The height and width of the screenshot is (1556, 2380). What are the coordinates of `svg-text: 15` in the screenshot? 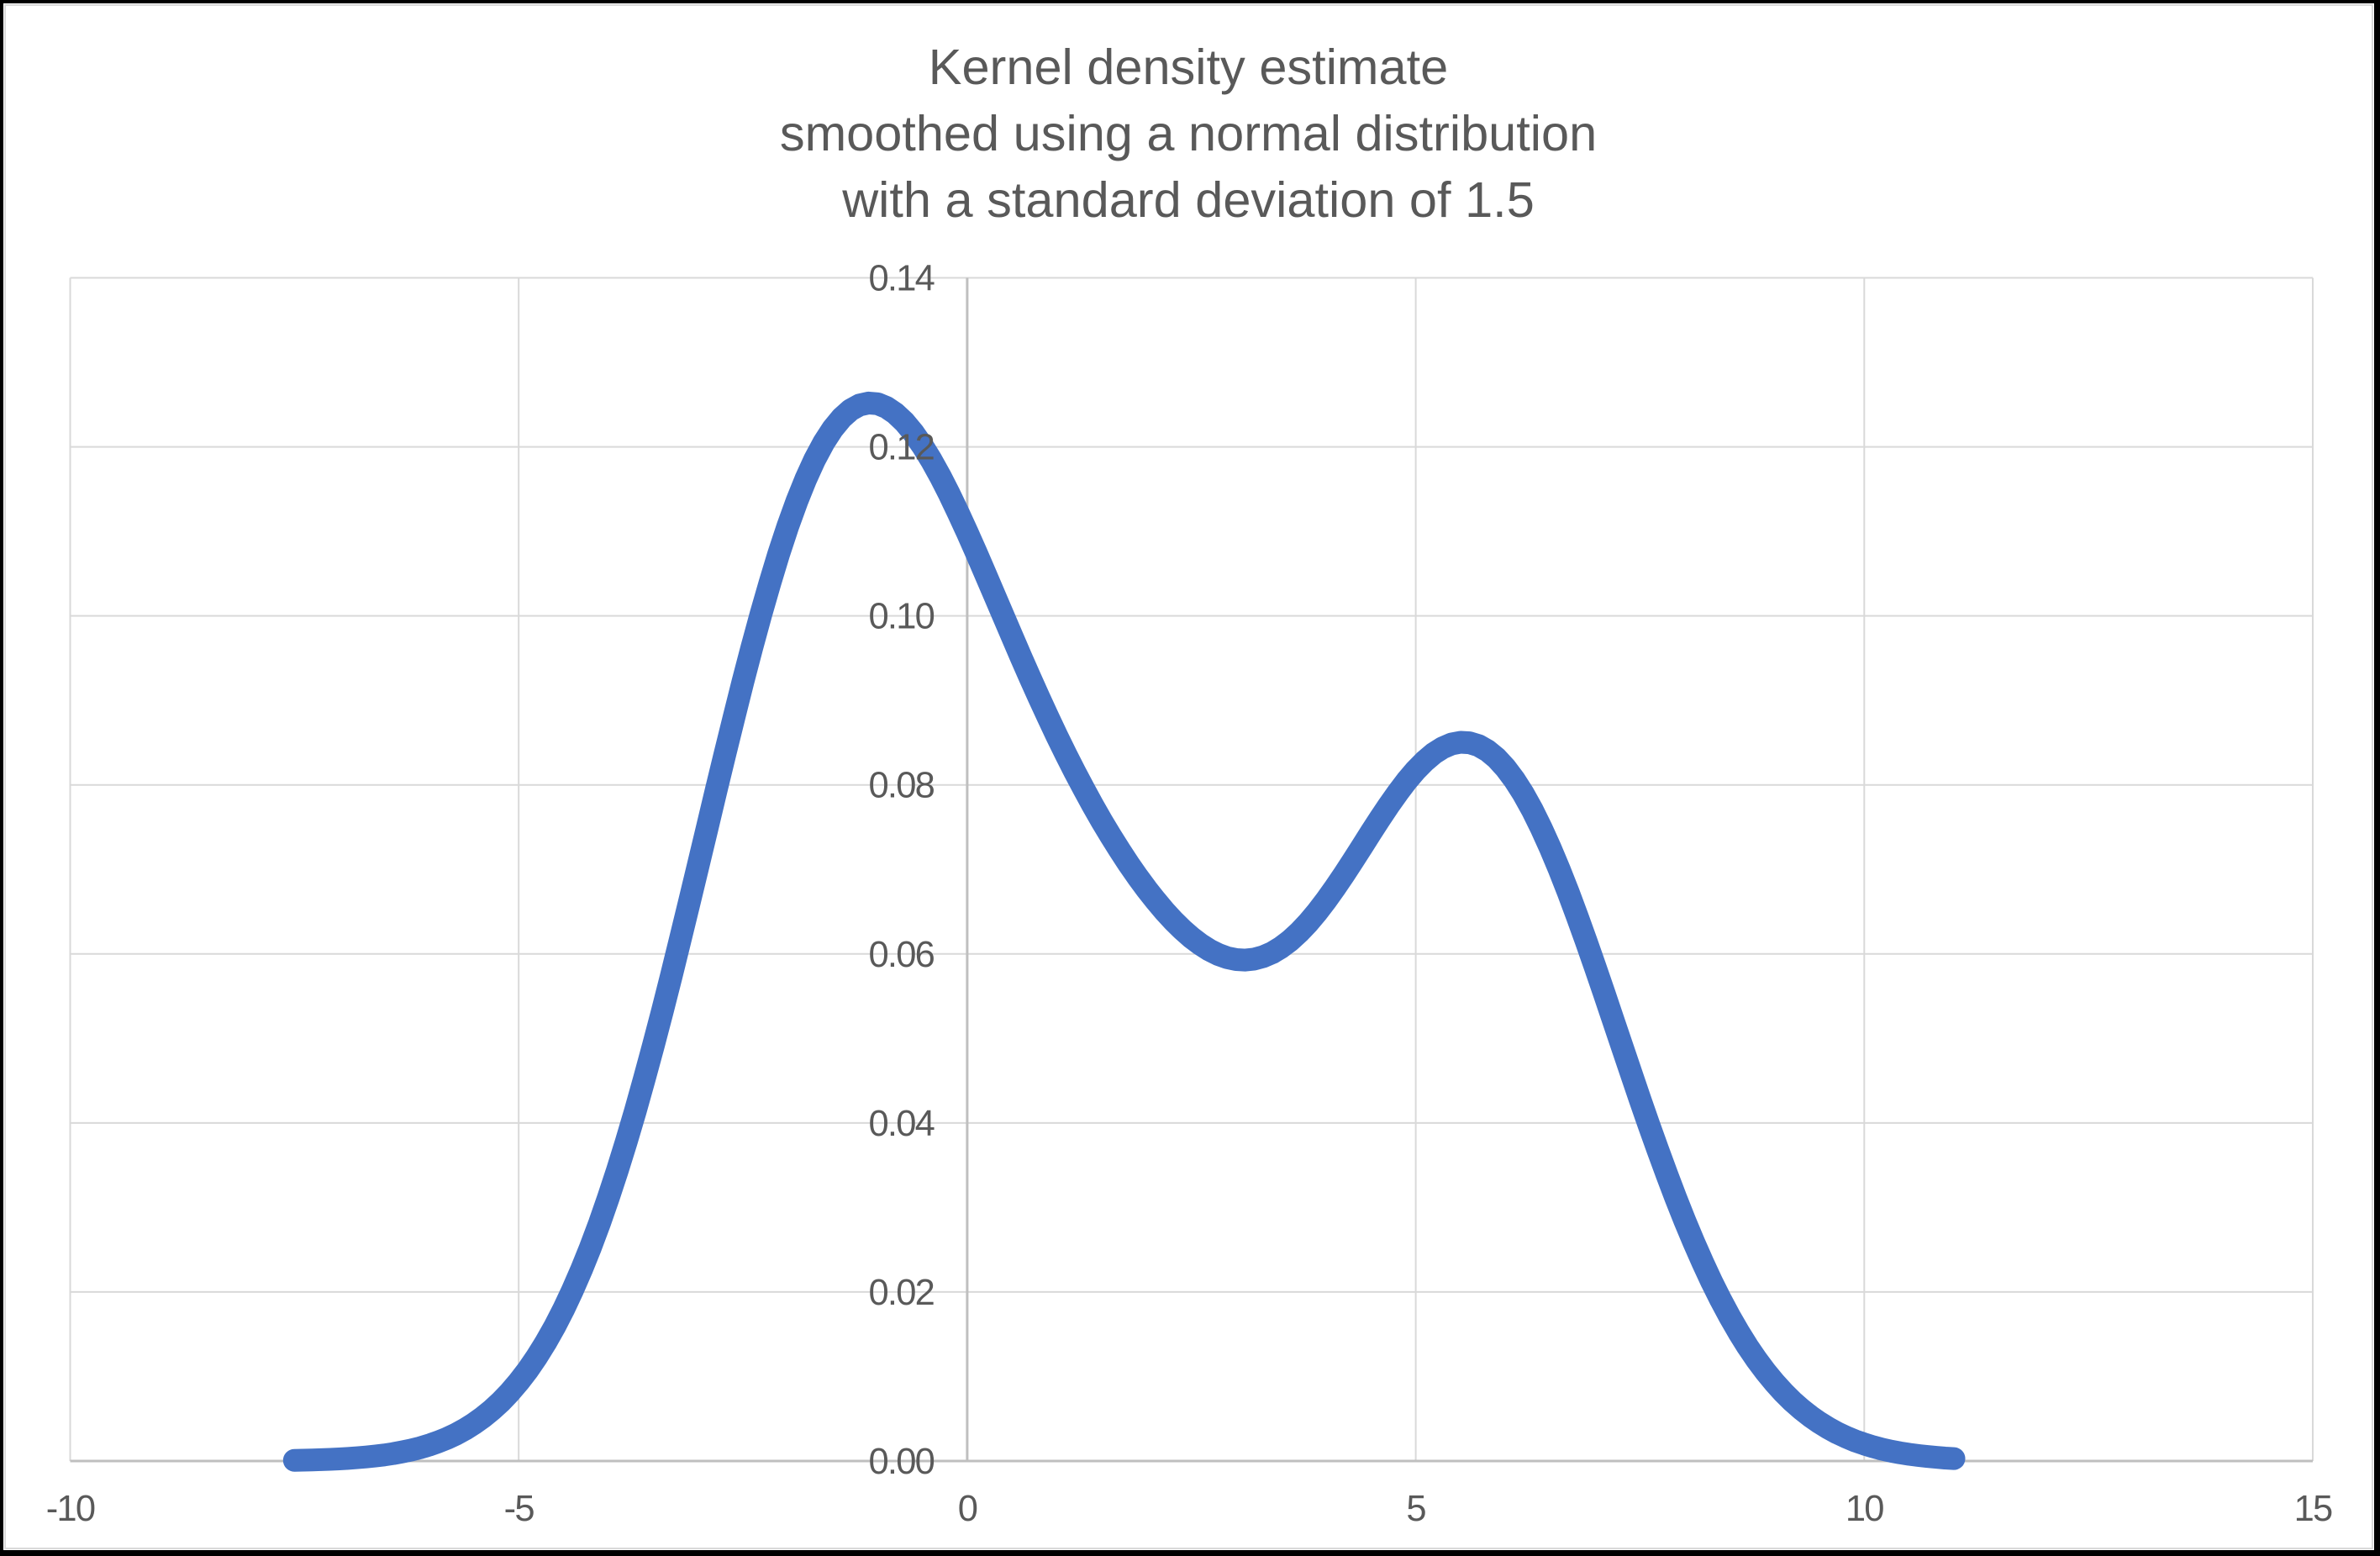 It's located at (2313, 1509).